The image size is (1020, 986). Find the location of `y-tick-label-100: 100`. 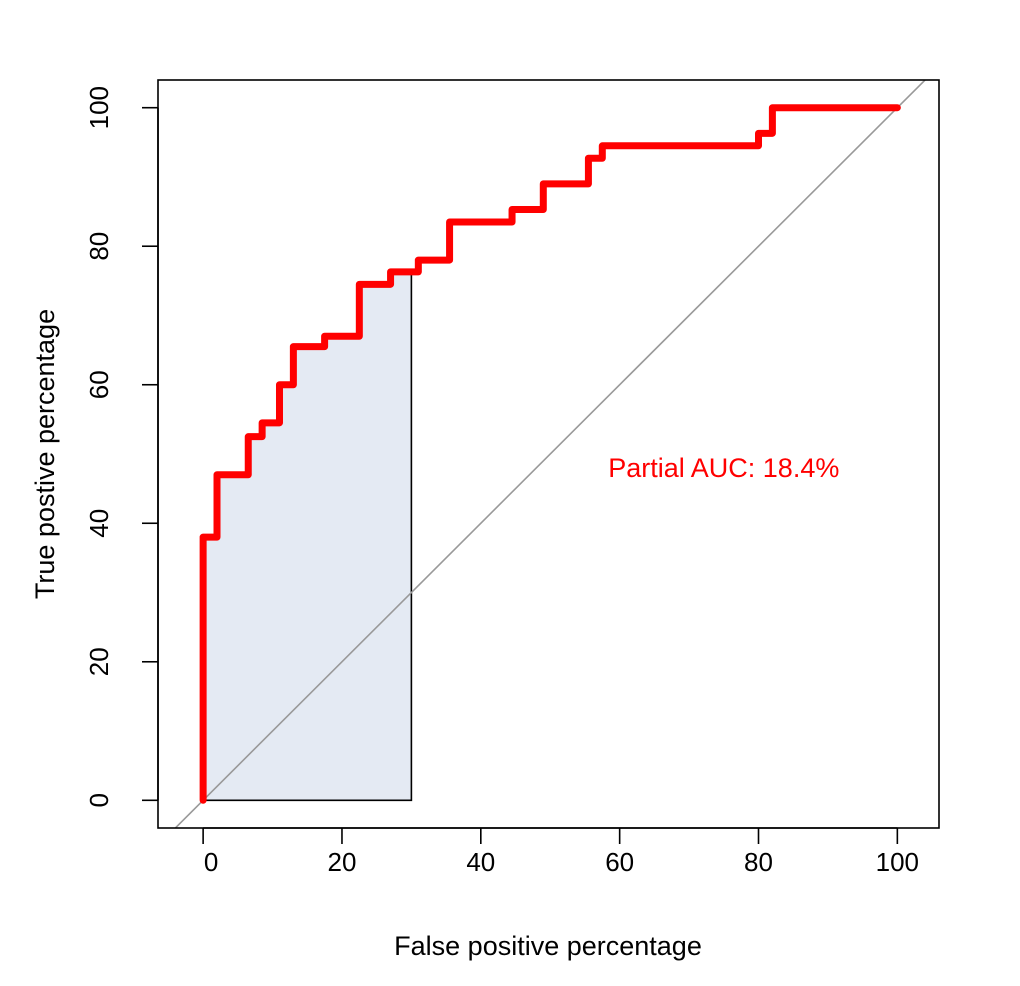

y-tick-label-100: 100 is located at coordinates (99, 107).